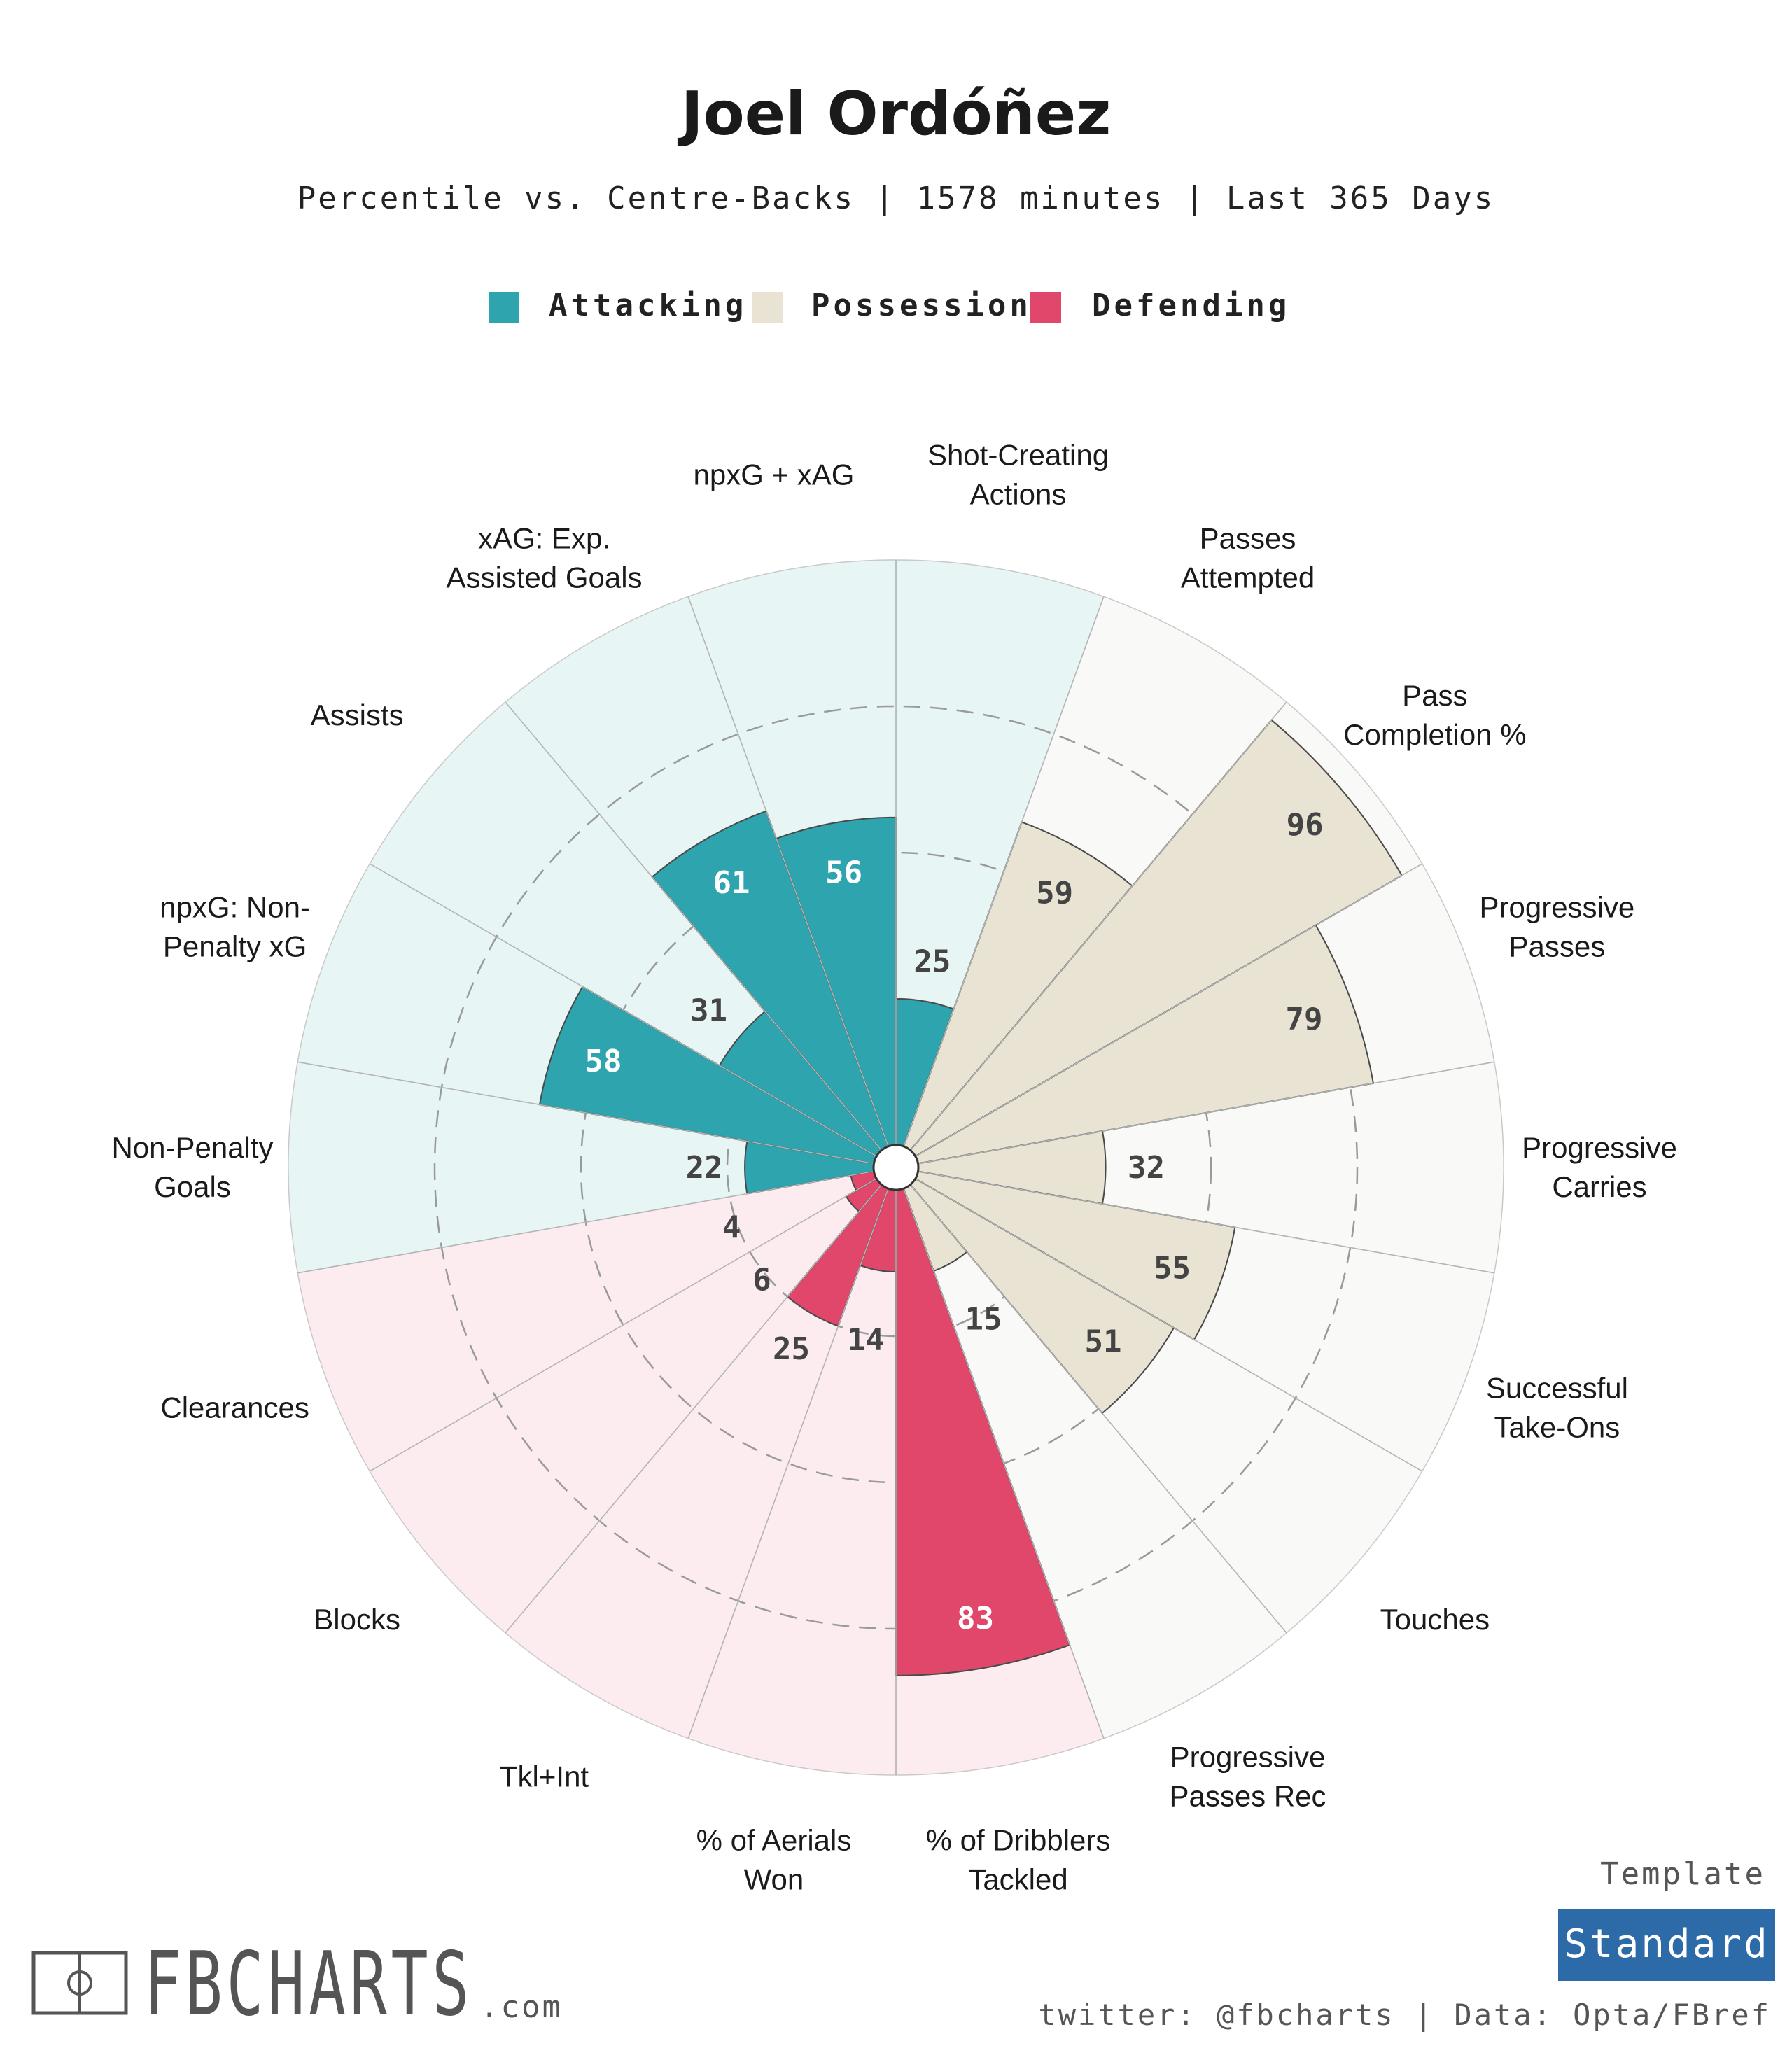 This screenshot has height=2048, width=1792. I want to click on category-label: Tkl+Int, so click(544, 1777).